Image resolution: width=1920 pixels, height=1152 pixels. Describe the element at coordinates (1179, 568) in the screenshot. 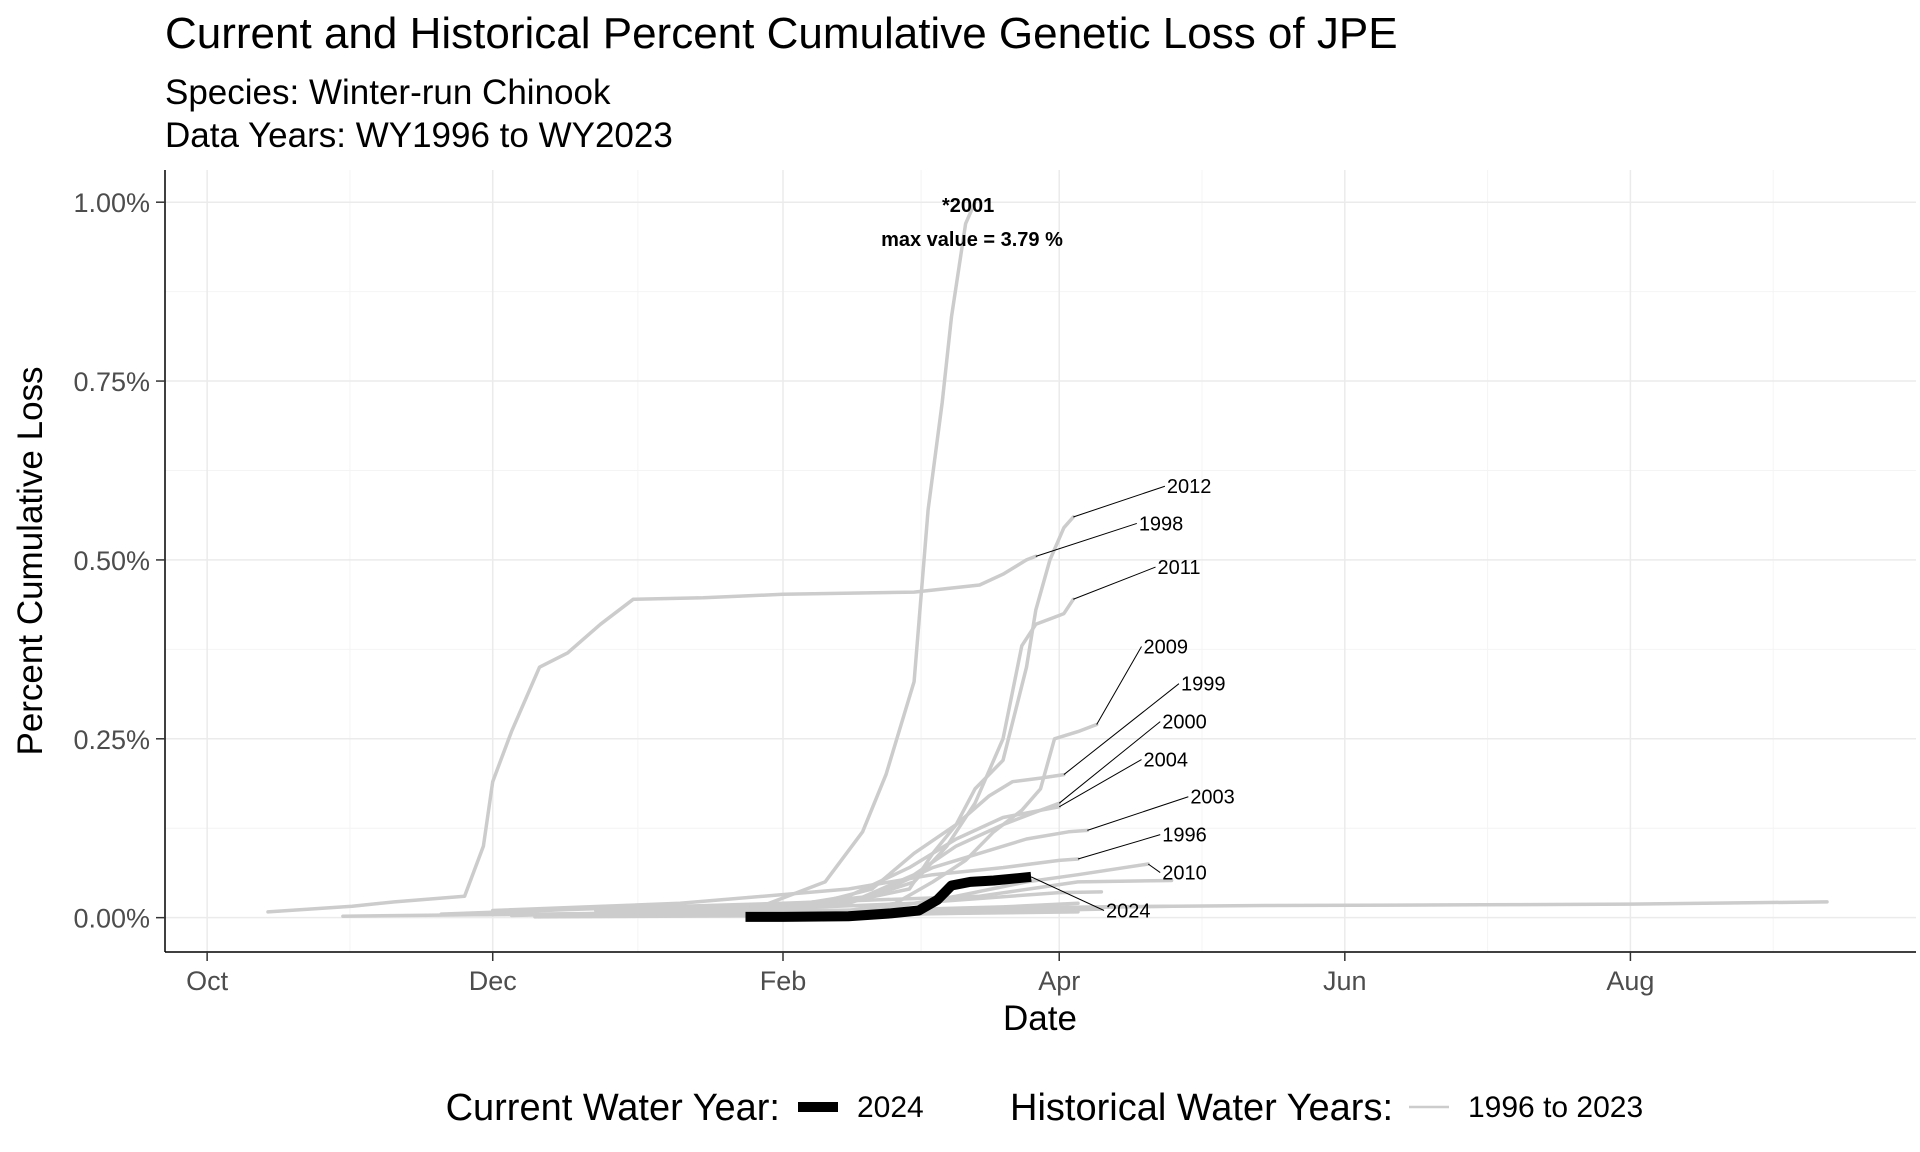

I see `series-label: 2011` at that location.